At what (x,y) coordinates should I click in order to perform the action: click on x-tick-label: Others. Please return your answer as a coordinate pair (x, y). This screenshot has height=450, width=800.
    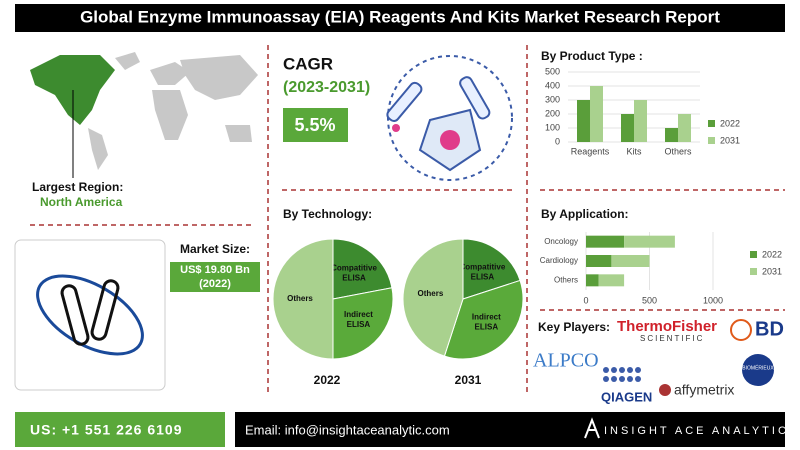
    Looking at the image, I should click on (678, 151).